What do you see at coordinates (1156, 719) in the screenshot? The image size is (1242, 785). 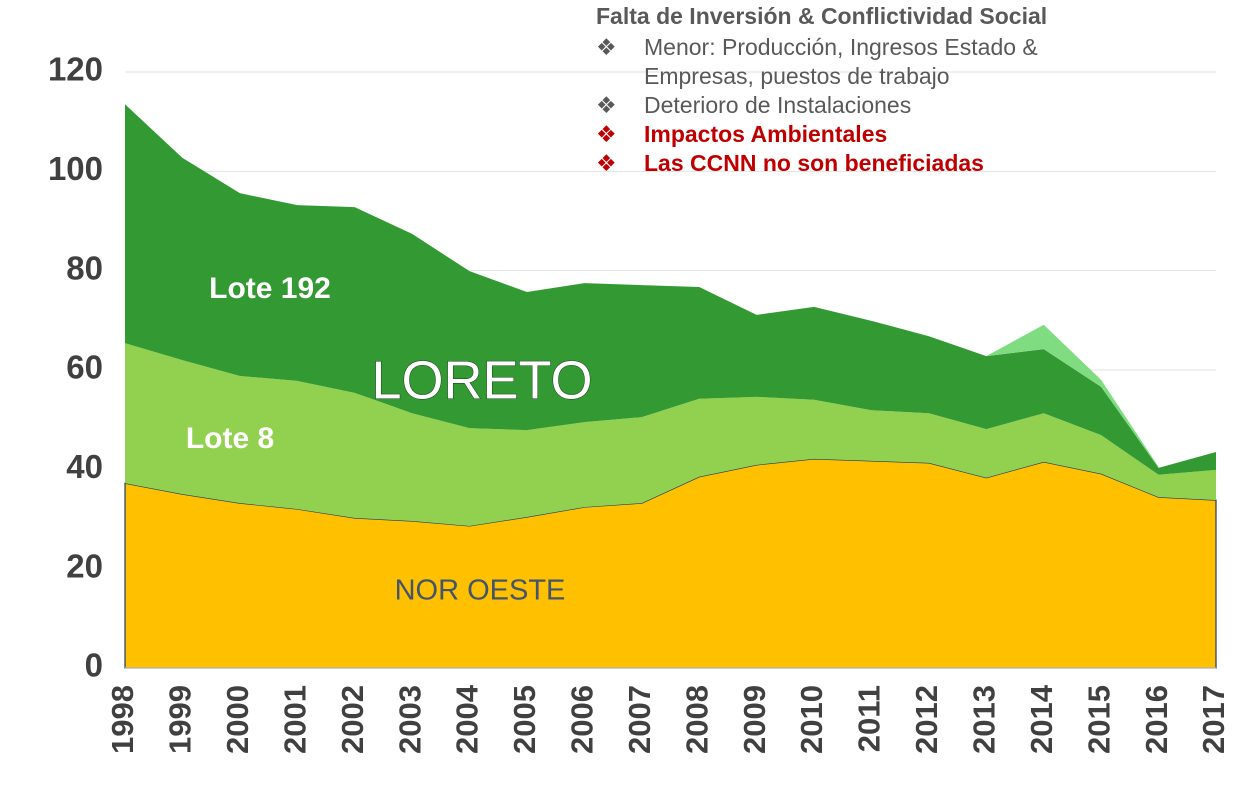 I see `x-tick-label: 2016` at bounding box center [1156, 719].